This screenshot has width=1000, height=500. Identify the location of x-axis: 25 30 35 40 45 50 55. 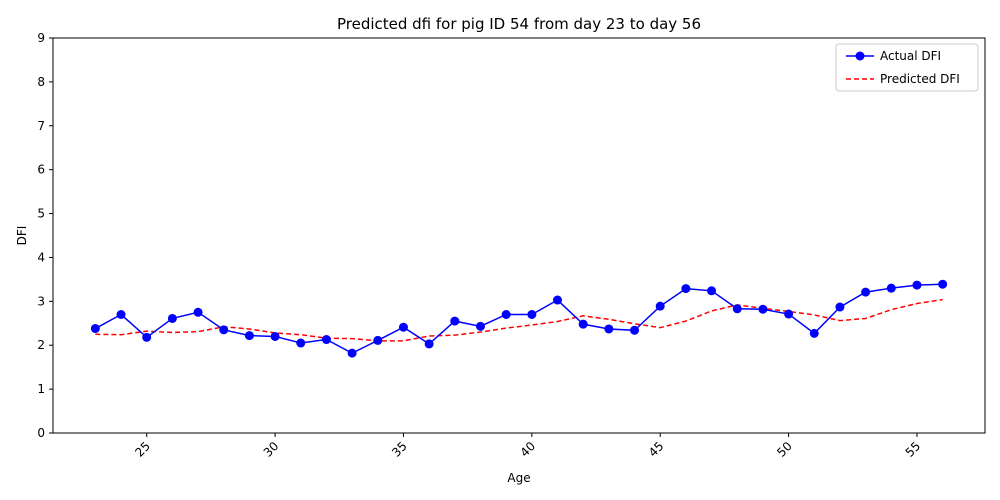
(527, 446).